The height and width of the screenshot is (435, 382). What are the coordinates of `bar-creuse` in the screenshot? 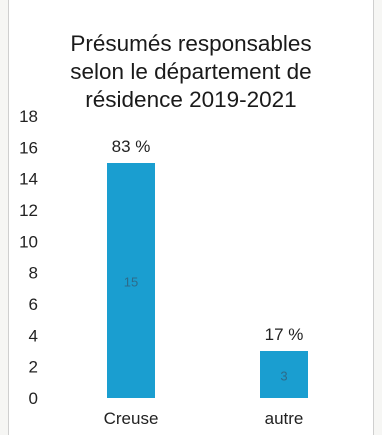 It's located at (131, 280).